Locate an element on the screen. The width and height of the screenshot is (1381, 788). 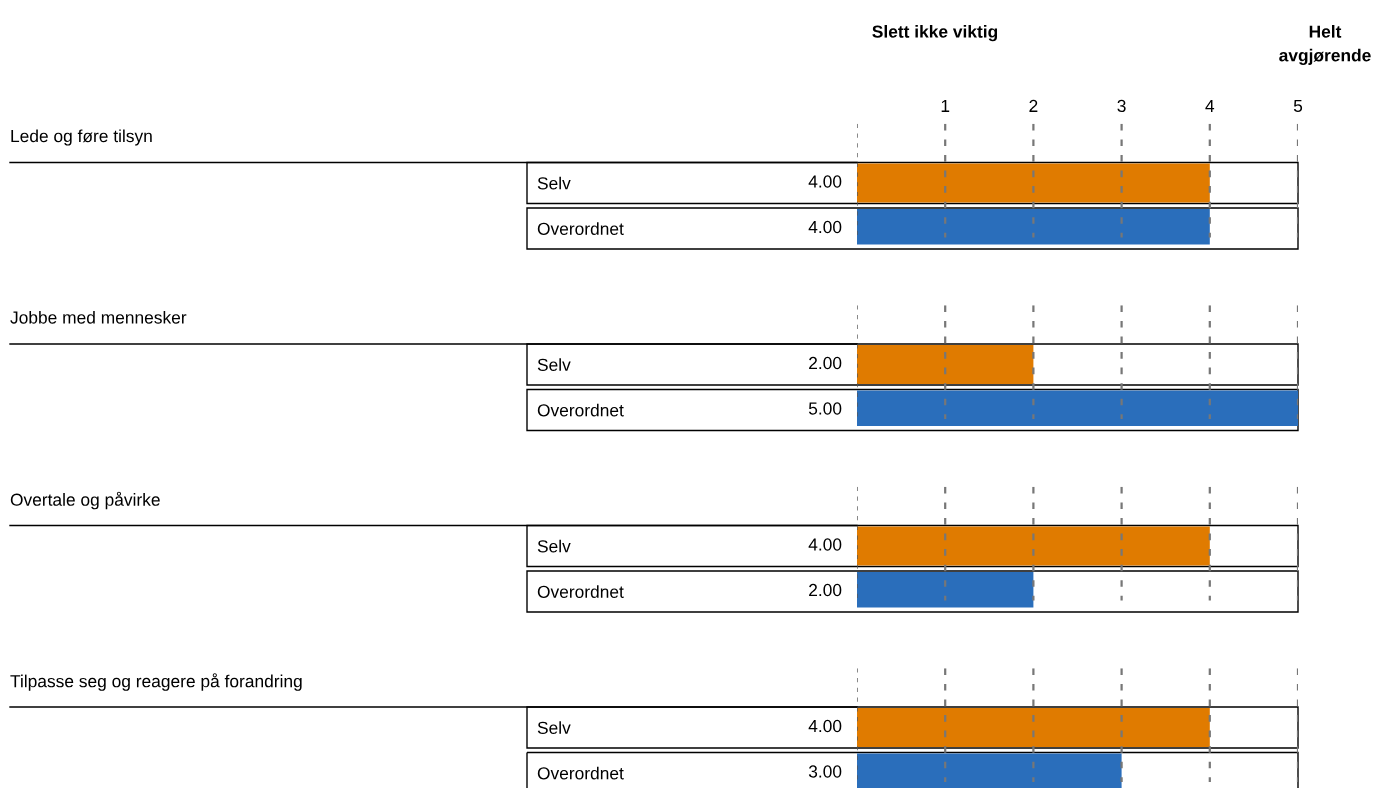
text: Lede og føre tilsyn is located at coordinates (81, 137).